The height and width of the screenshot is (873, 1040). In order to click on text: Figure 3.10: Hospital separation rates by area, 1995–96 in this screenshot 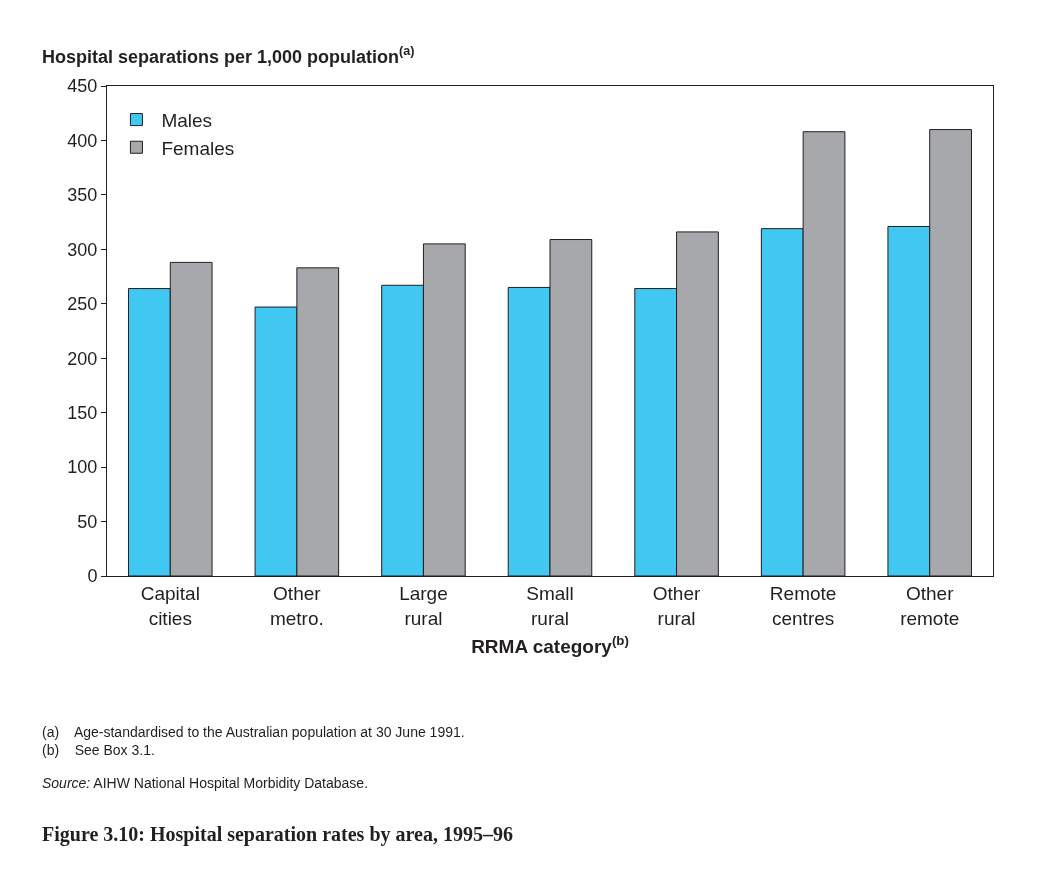, I will do `click(277, 834)`.